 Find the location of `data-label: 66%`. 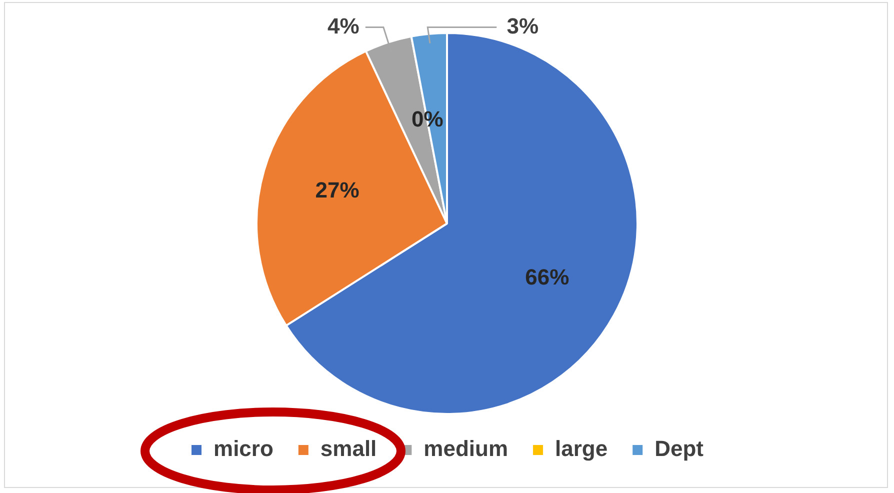

data-label: 66% is located at coordinates (547, 277).